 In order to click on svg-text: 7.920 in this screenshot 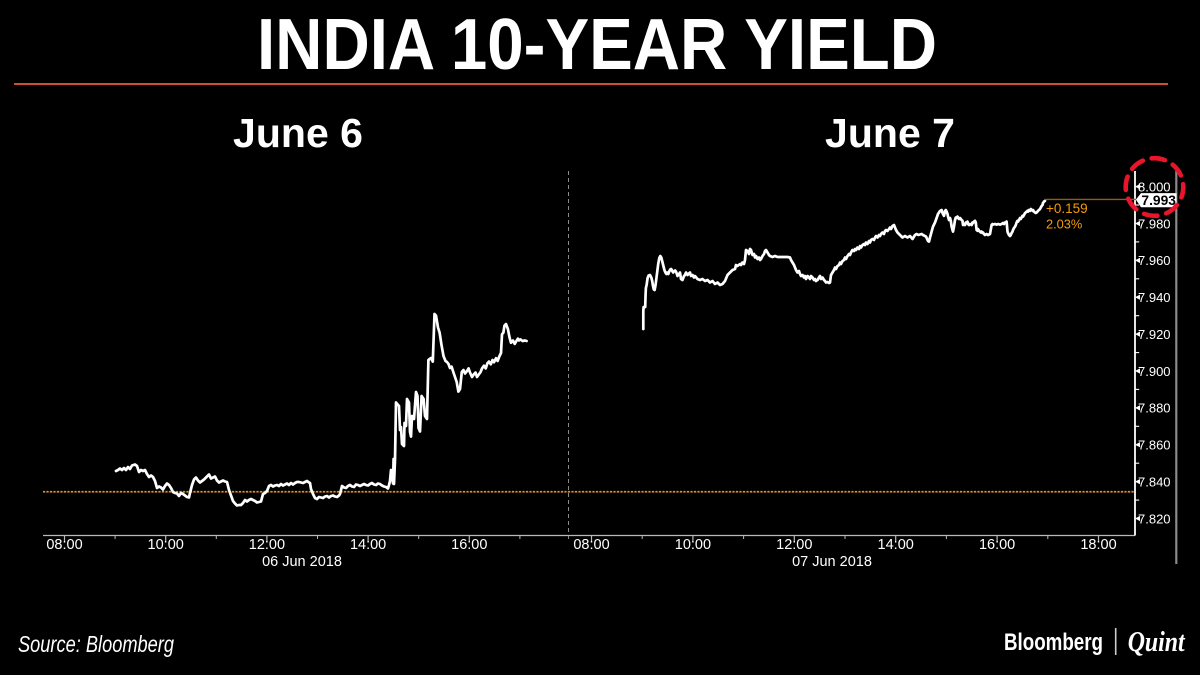, I will do `click(1154, 334)`.